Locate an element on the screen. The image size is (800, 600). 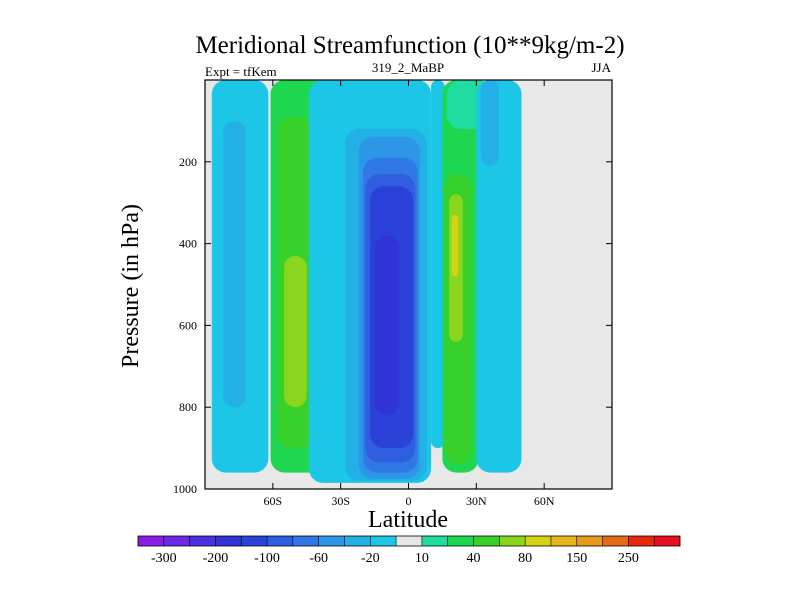
colorbar-label: -200 is located at coordinates (216, 558).